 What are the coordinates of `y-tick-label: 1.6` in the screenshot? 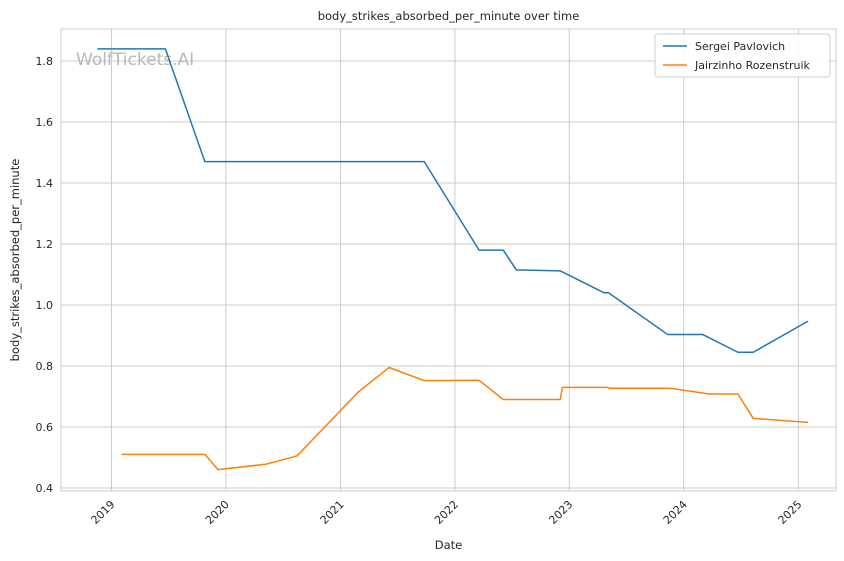 It's located at (45, 122).